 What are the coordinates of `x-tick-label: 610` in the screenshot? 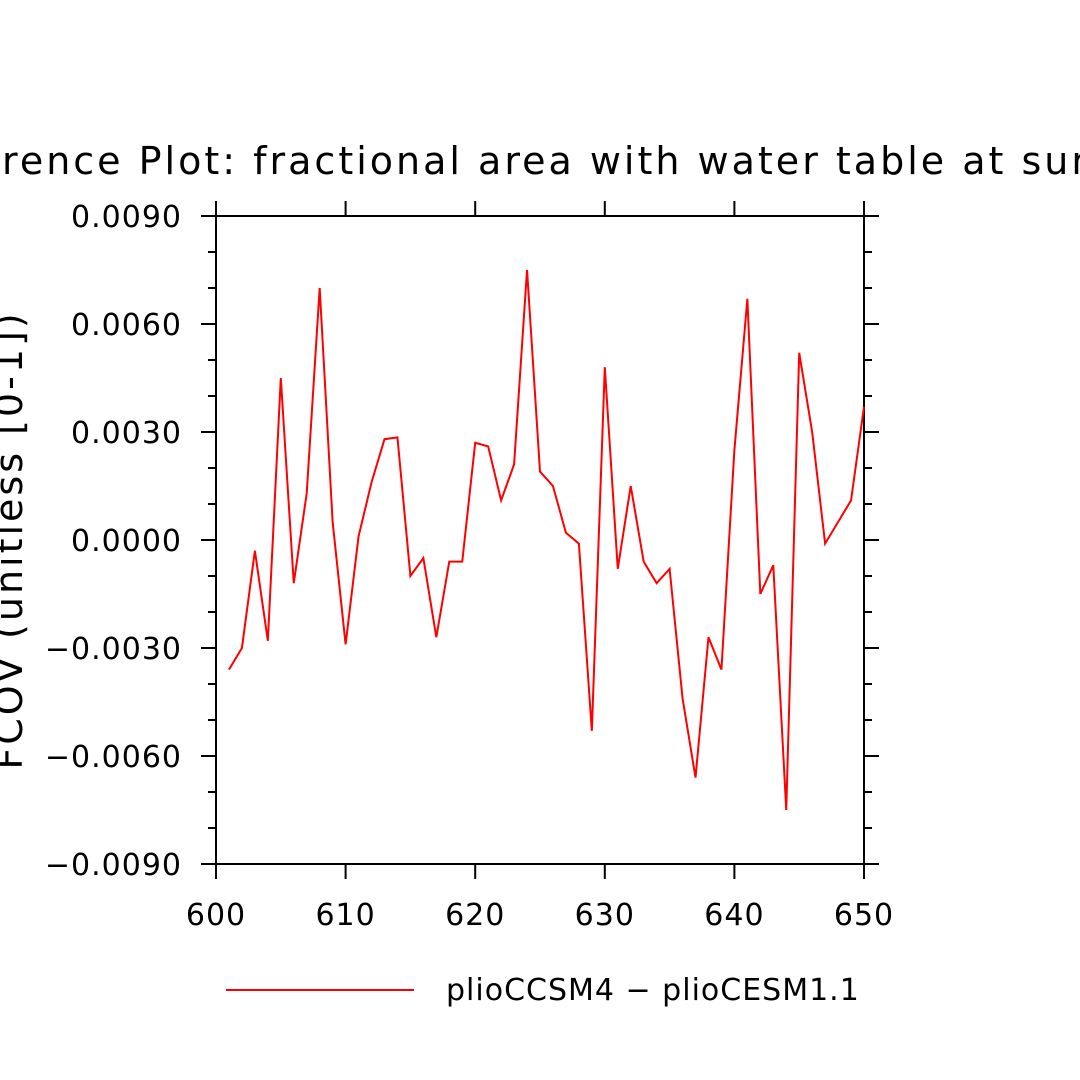 It's located at (345, 915).